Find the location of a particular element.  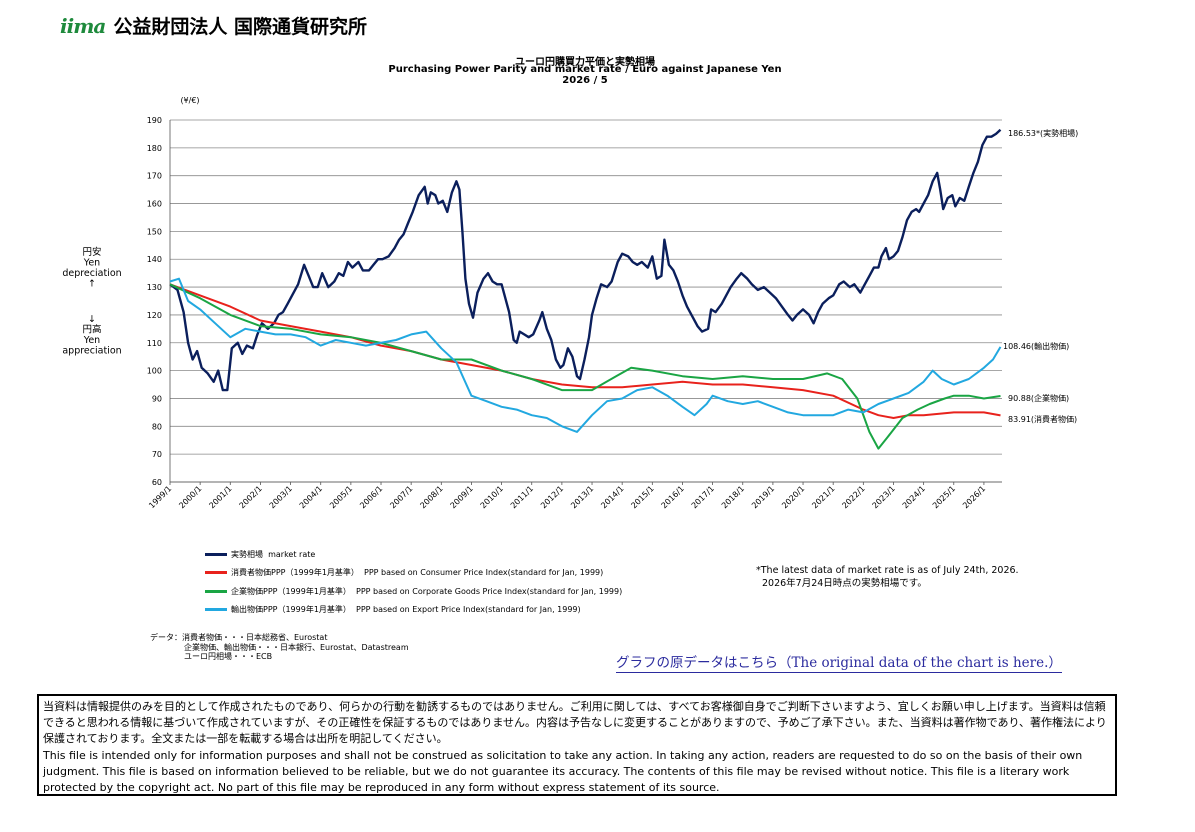

legend-swatch-export is located at coordinates (216, 610).